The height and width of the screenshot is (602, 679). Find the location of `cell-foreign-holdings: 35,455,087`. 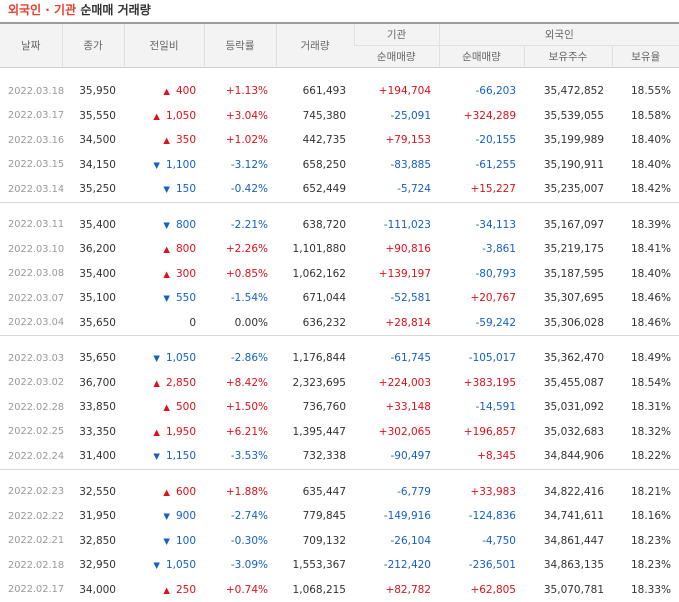

cell-foreign-holdings: 35,455,087 is located at coordinates (568, 383).